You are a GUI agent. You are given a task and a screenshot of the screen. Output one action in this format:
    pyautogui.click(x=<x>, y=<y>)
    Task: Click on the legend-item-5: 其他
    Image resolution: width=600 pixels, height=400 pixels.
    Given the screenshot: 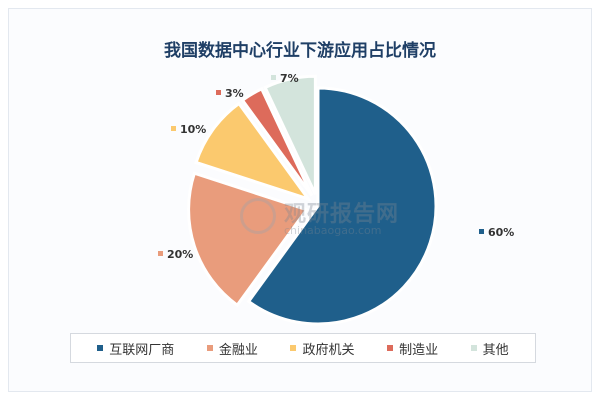 What is the action you would take?
    pyautogui.click(x=489, y=348)
    